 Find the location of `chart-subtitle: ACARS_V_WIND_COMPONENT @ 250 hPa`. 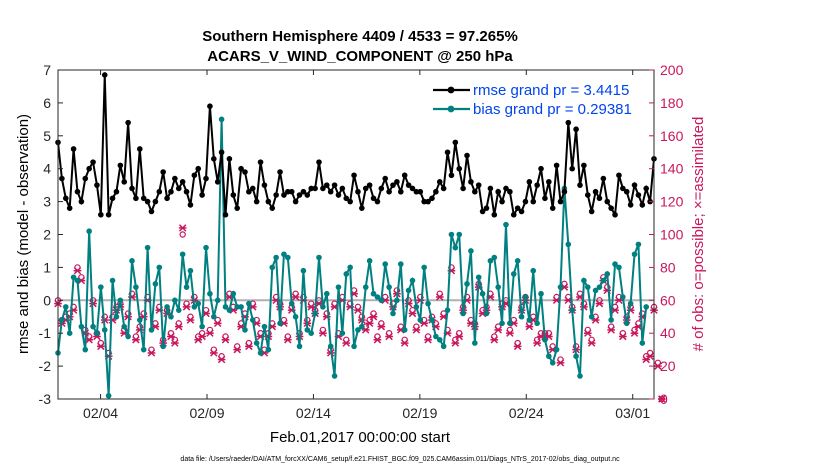

chart-subtitle: ACARS_V_WIND_COMPONENT @ 250 hPa is located at coordinates (360, 56).